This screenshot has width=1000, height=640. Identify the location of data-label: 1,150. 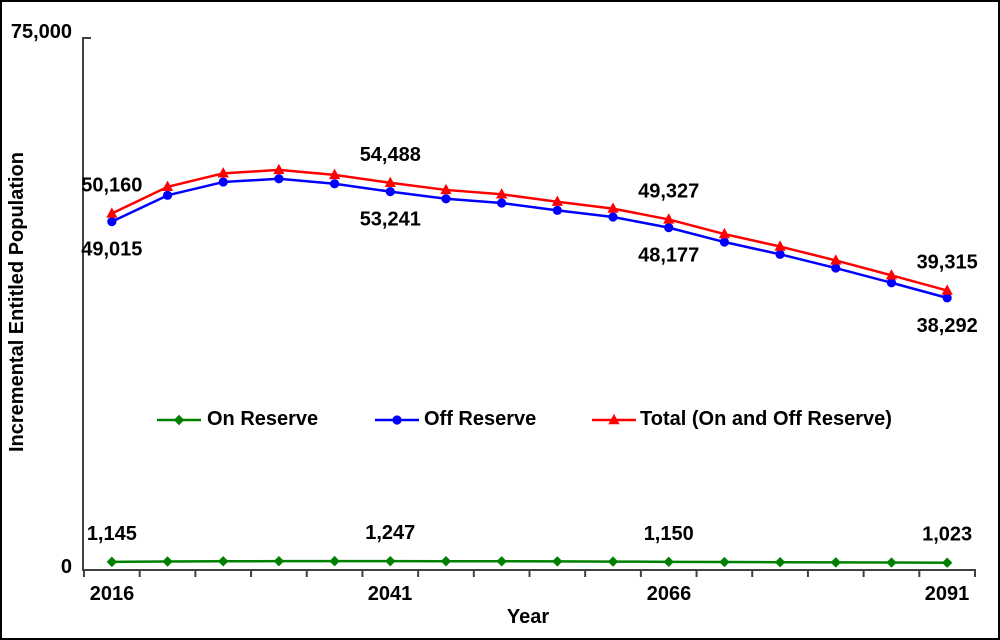
(669, 534).